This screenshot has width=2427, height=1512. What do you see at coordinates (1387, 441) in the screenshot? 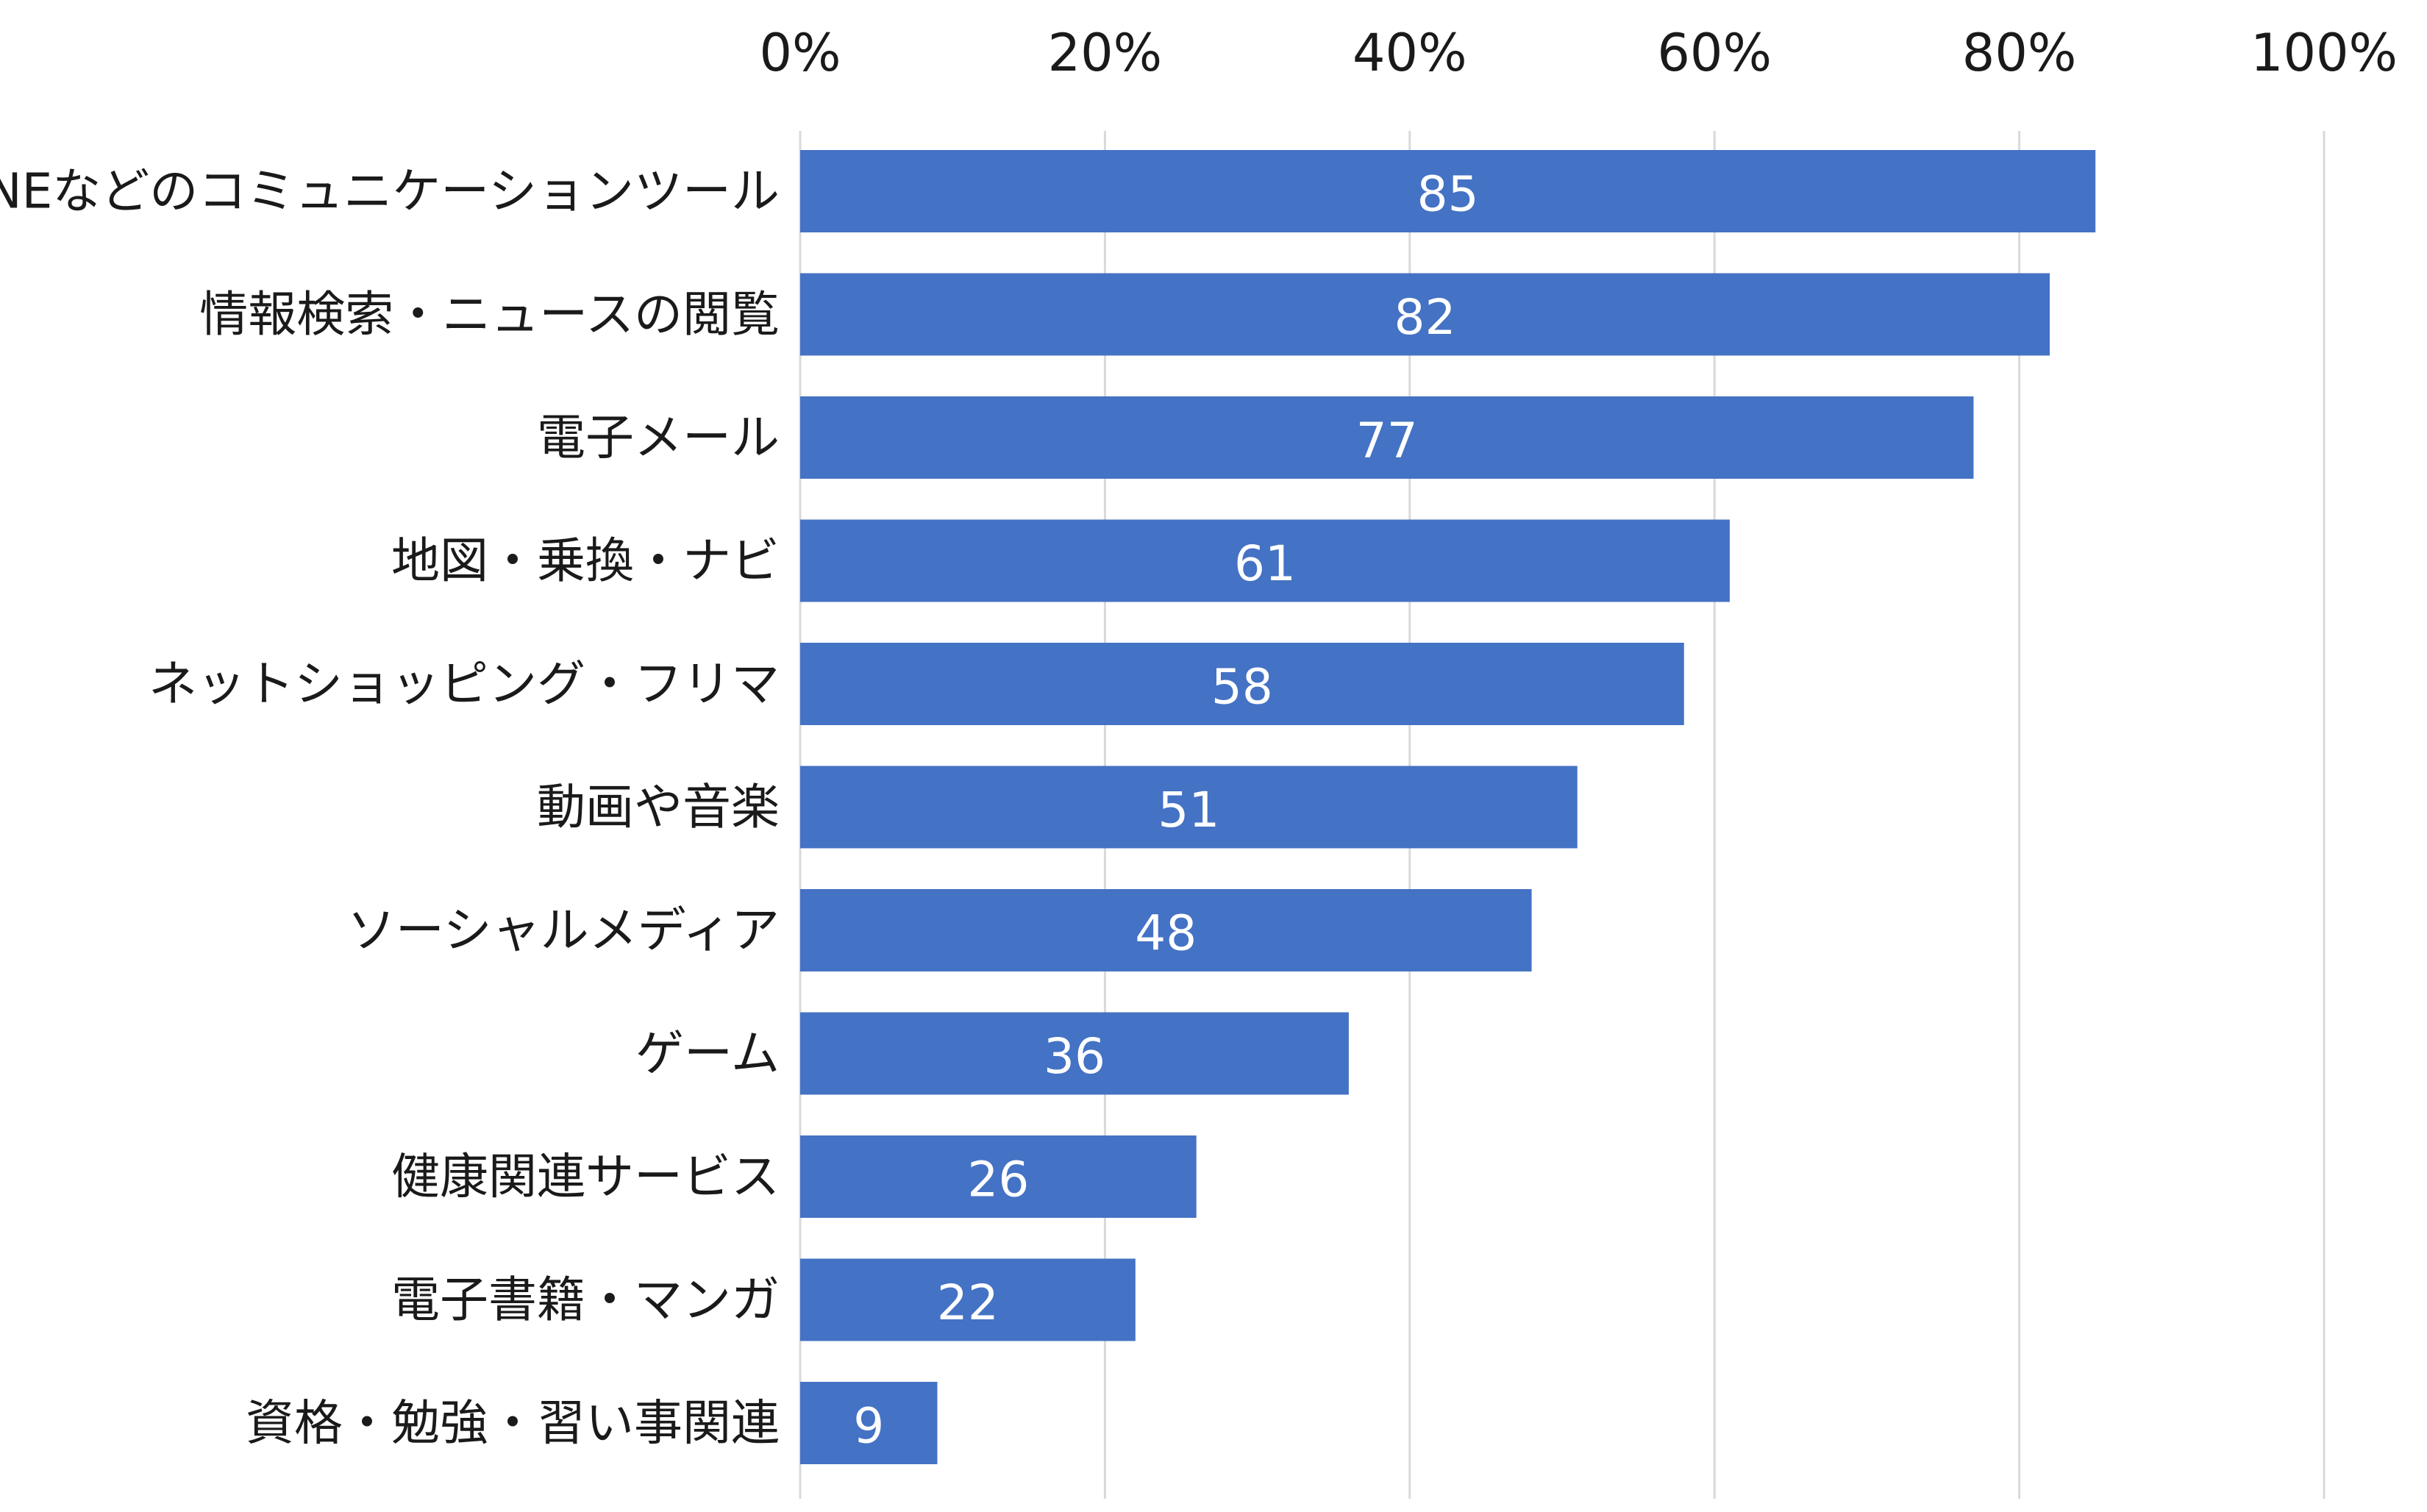
I see `data-label: 77` at bounding box center [1387, 441].